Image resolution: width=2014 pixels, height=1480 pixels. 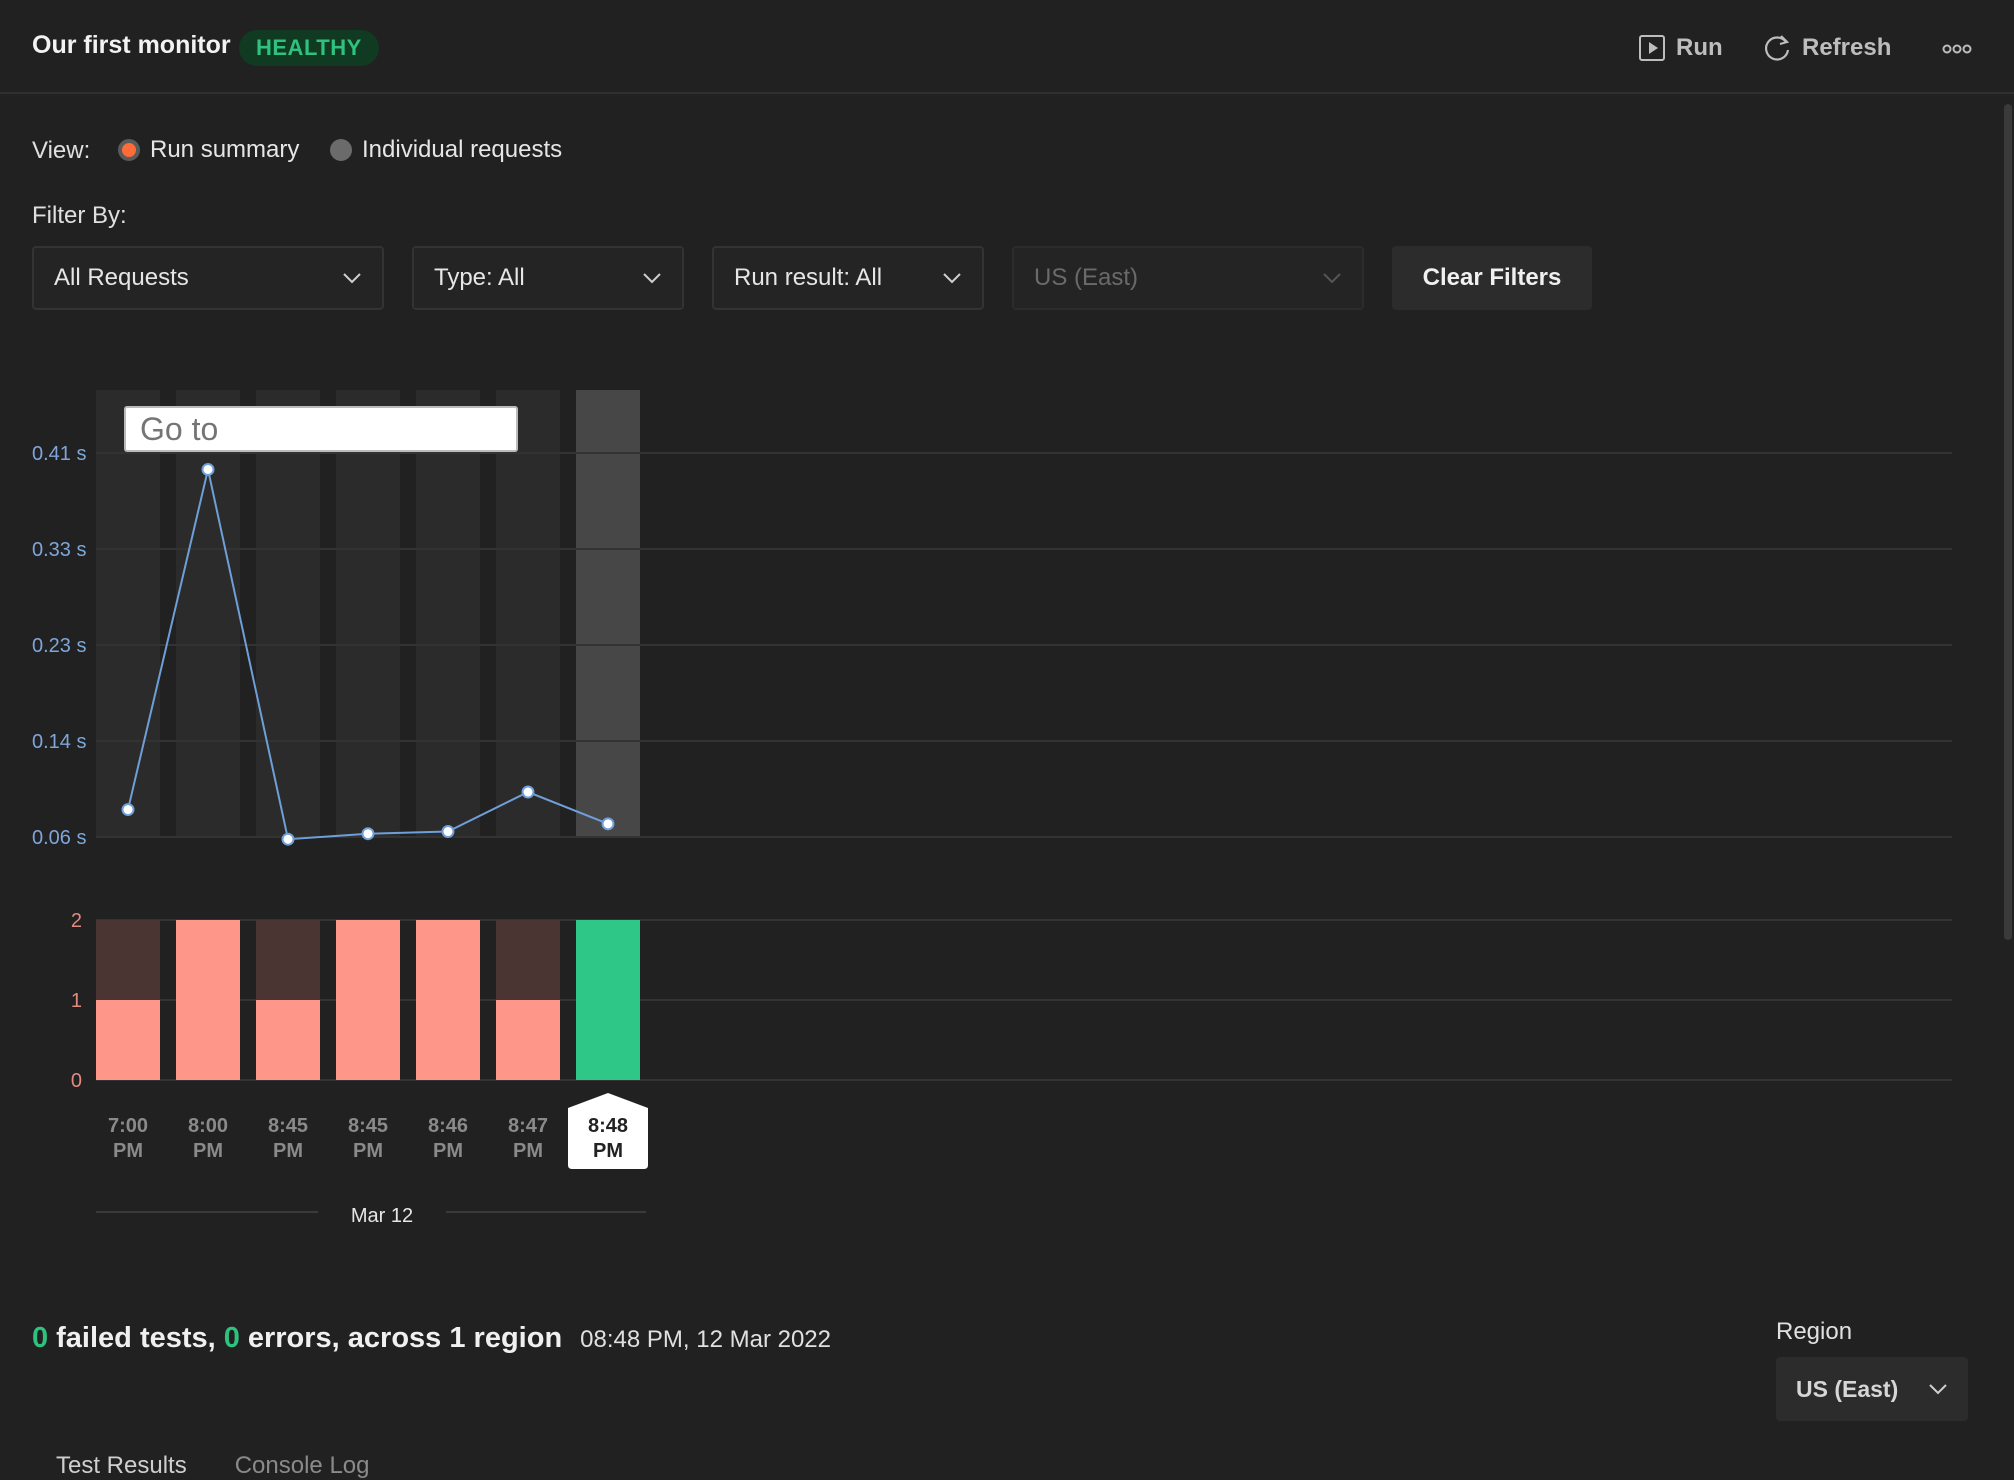 I want to click on region-select: US (East), so click(x=1872, y=1389).